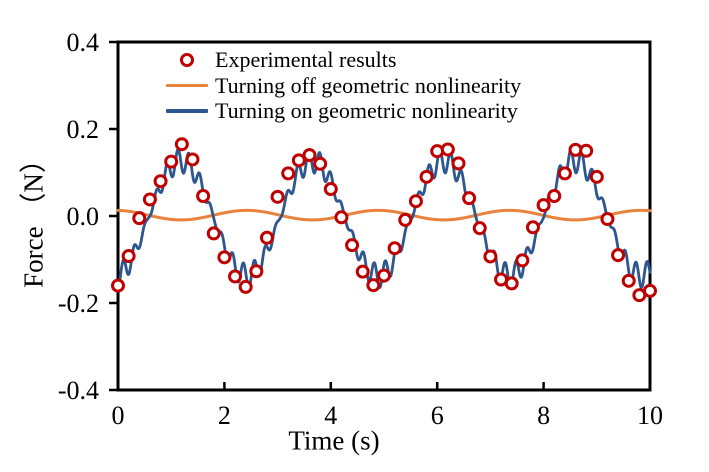 The height and width of the screenshot is (472, 709). I want to click on x-tick-label: 10, so click(650, 415).